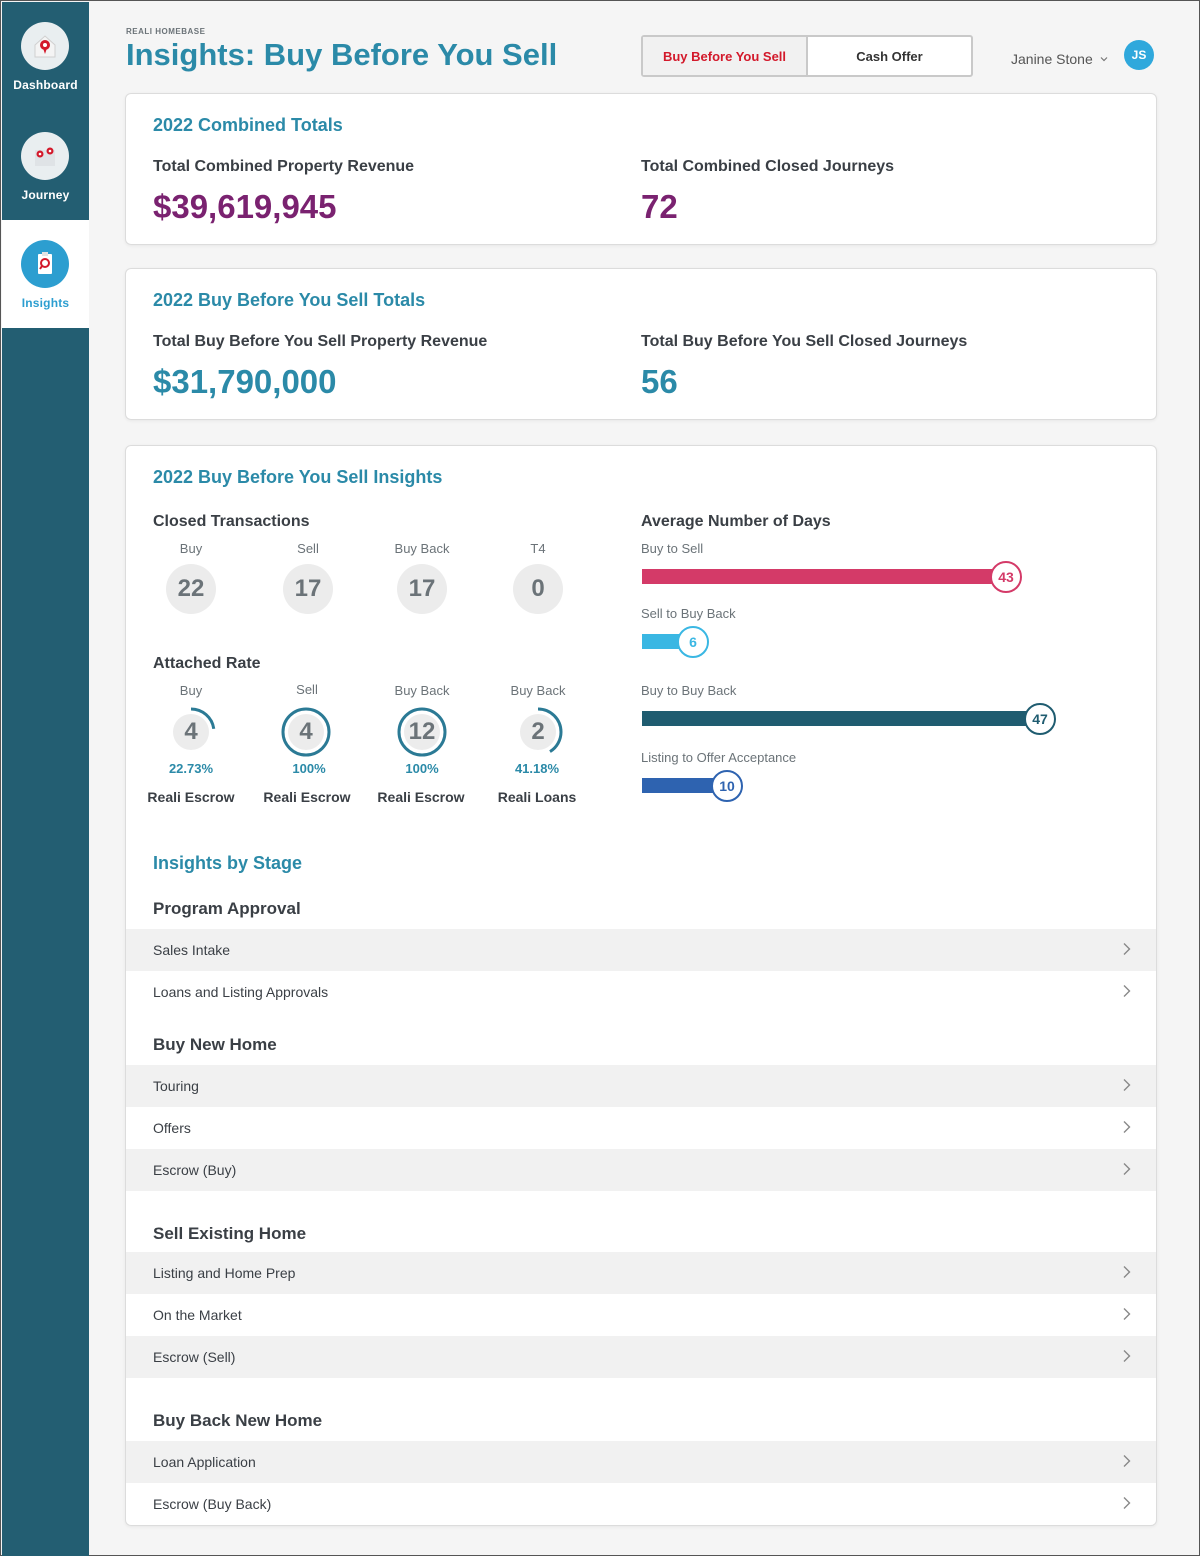 This screenshot has height=1556, width=1200. I want to click on attached-value: 2, so click(538, 731).